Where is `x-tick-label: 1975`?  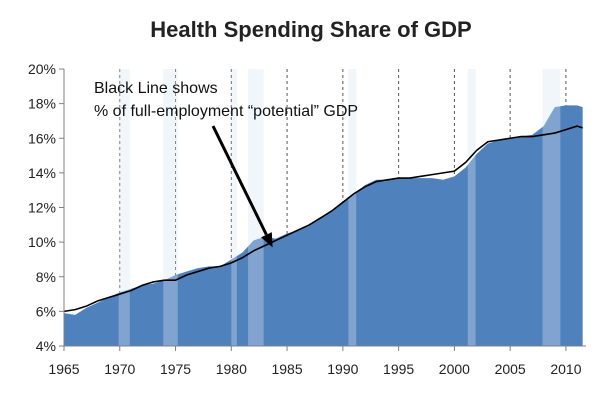 x-tick-label: 1975 is located at coordinates (175, 369).